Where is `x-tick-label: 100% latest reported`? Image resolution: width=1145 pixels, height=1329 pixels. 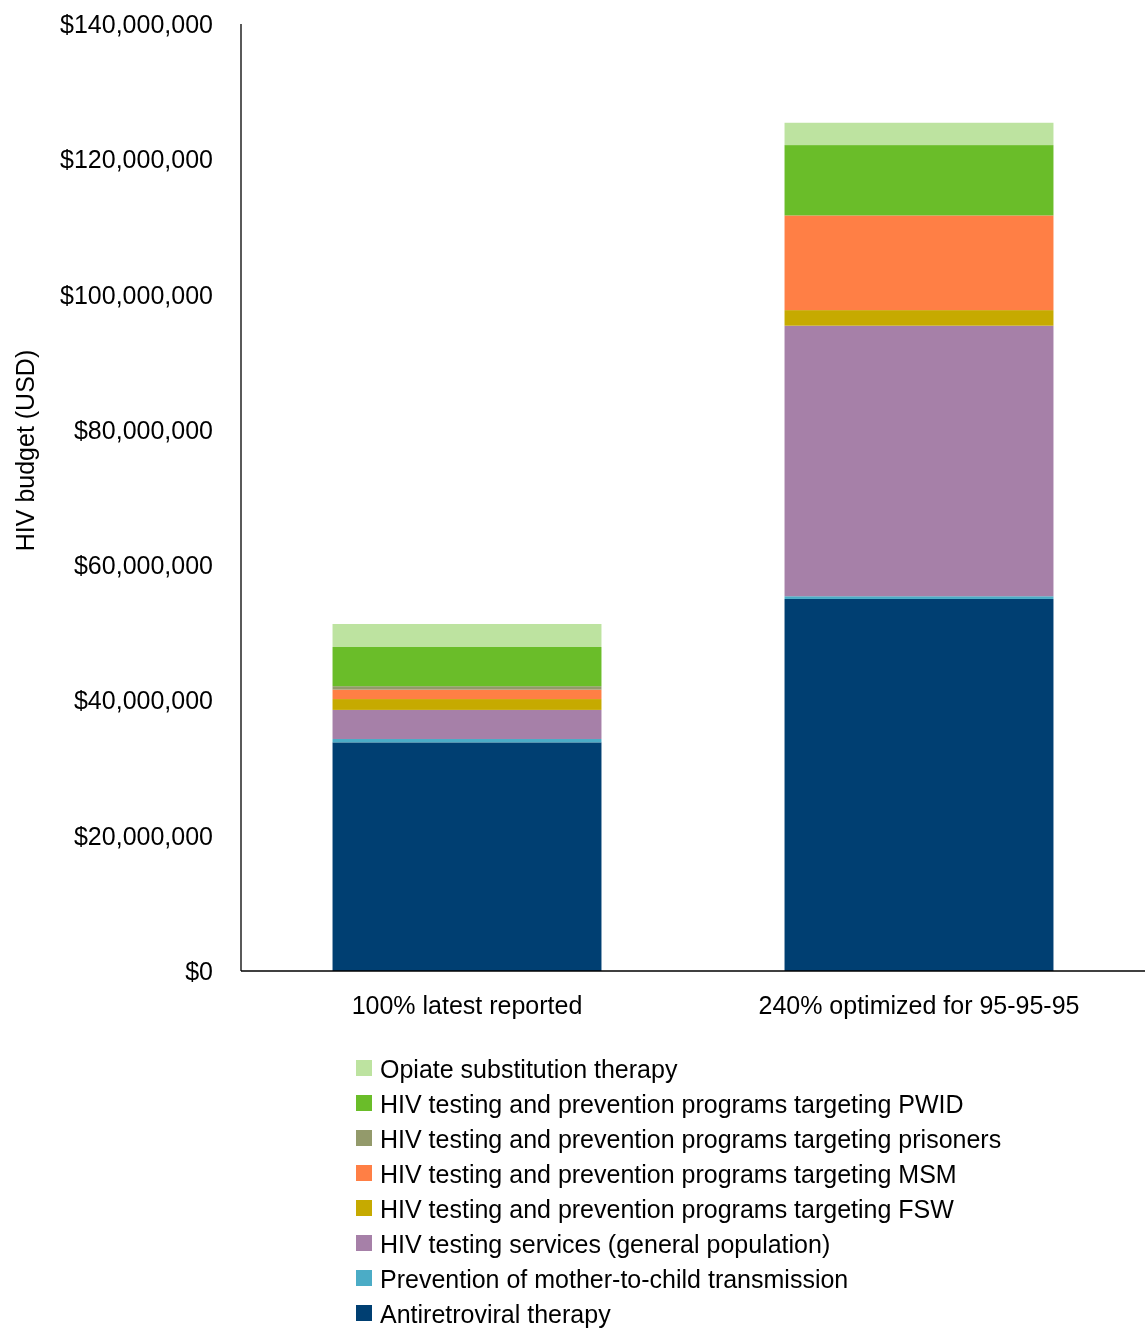
x-tick-label: 100% latest reported is located at coordinates (467, 1005).